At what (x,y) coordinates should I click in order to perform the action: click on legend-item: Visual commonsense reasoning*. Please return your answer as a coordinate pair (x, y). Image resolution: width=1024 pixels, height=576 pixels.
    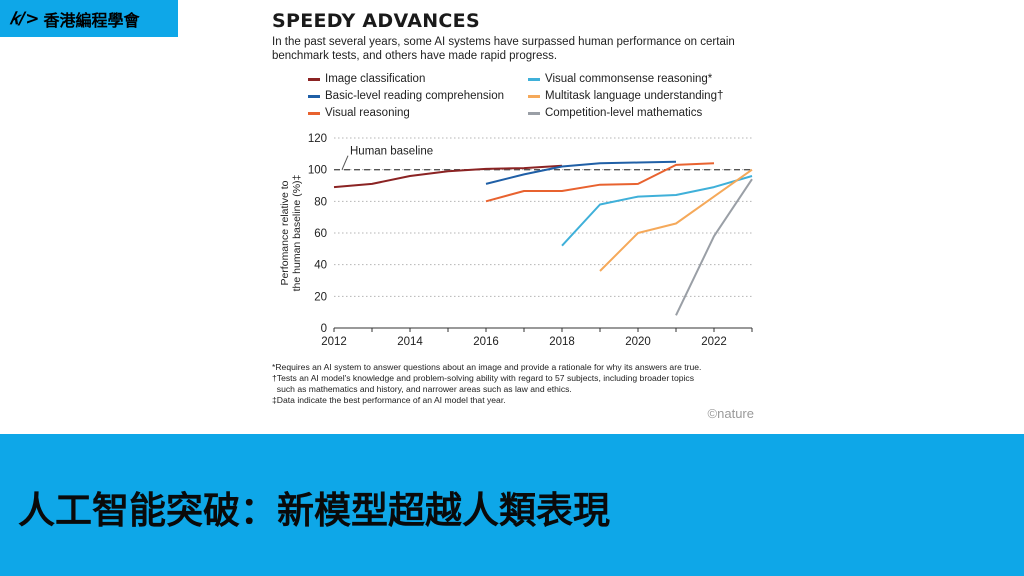
    Looking at the image, I should click on (620, 79).